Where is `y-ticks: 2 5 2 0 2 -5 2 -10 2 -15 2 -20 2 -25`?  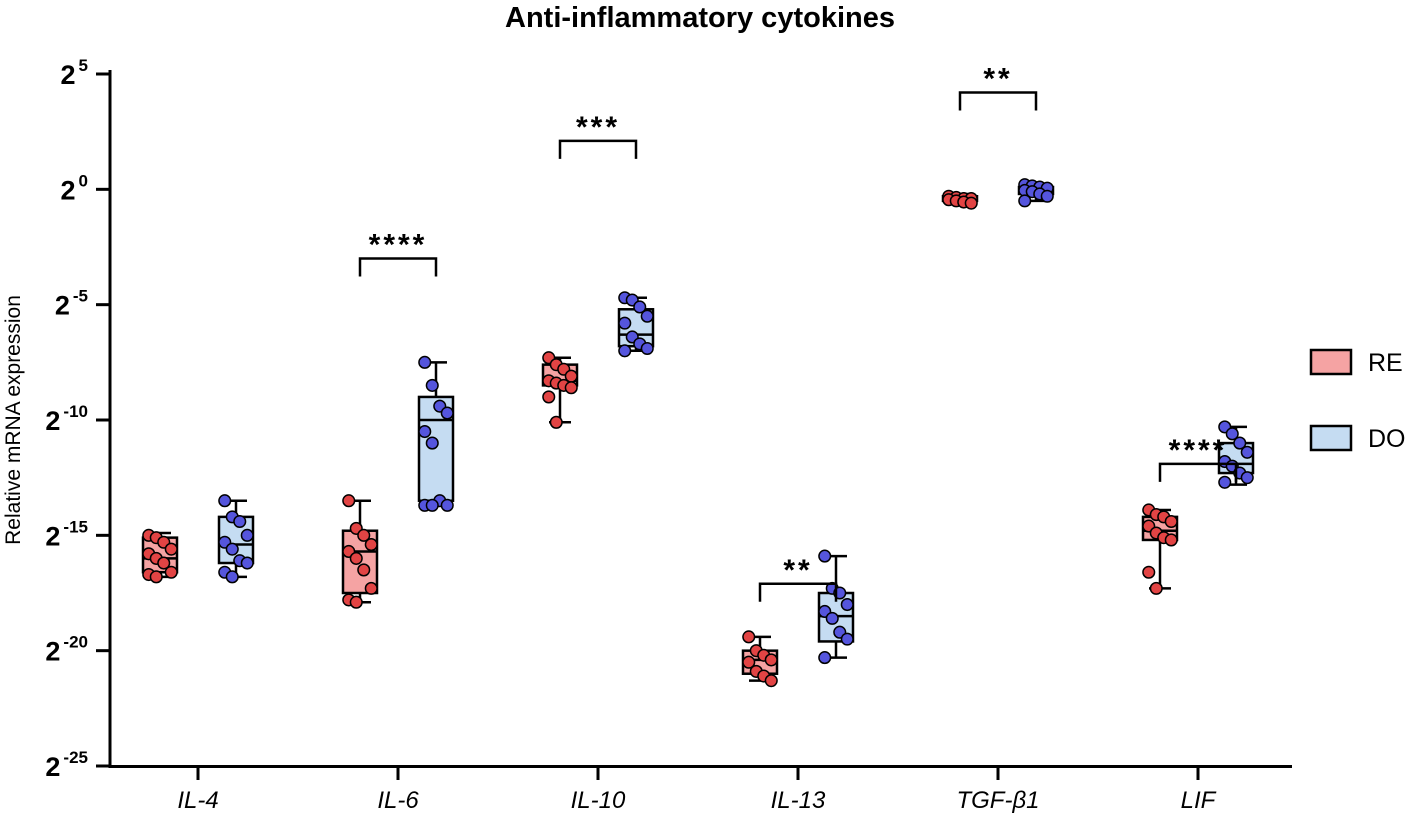 y-ticks: 2 5 2 0 2 -5 2 -10 2 -15 2 -20 2 -25 is located at coordinates (77, 419).